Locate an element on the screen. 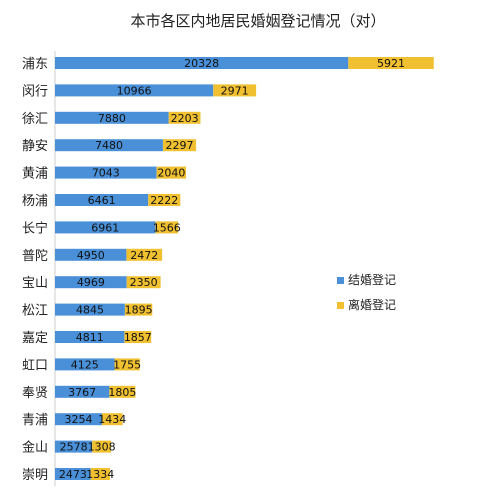  data-label-marriage: 2473 is located at coordinates (73, 474).